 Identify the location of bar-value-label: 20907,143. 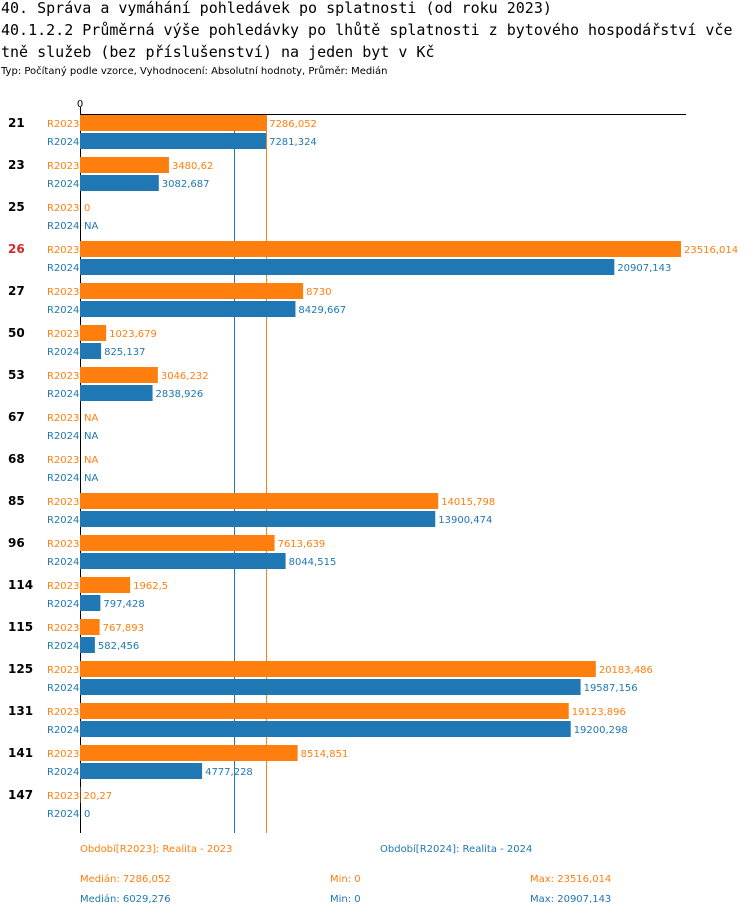
(644, 268).